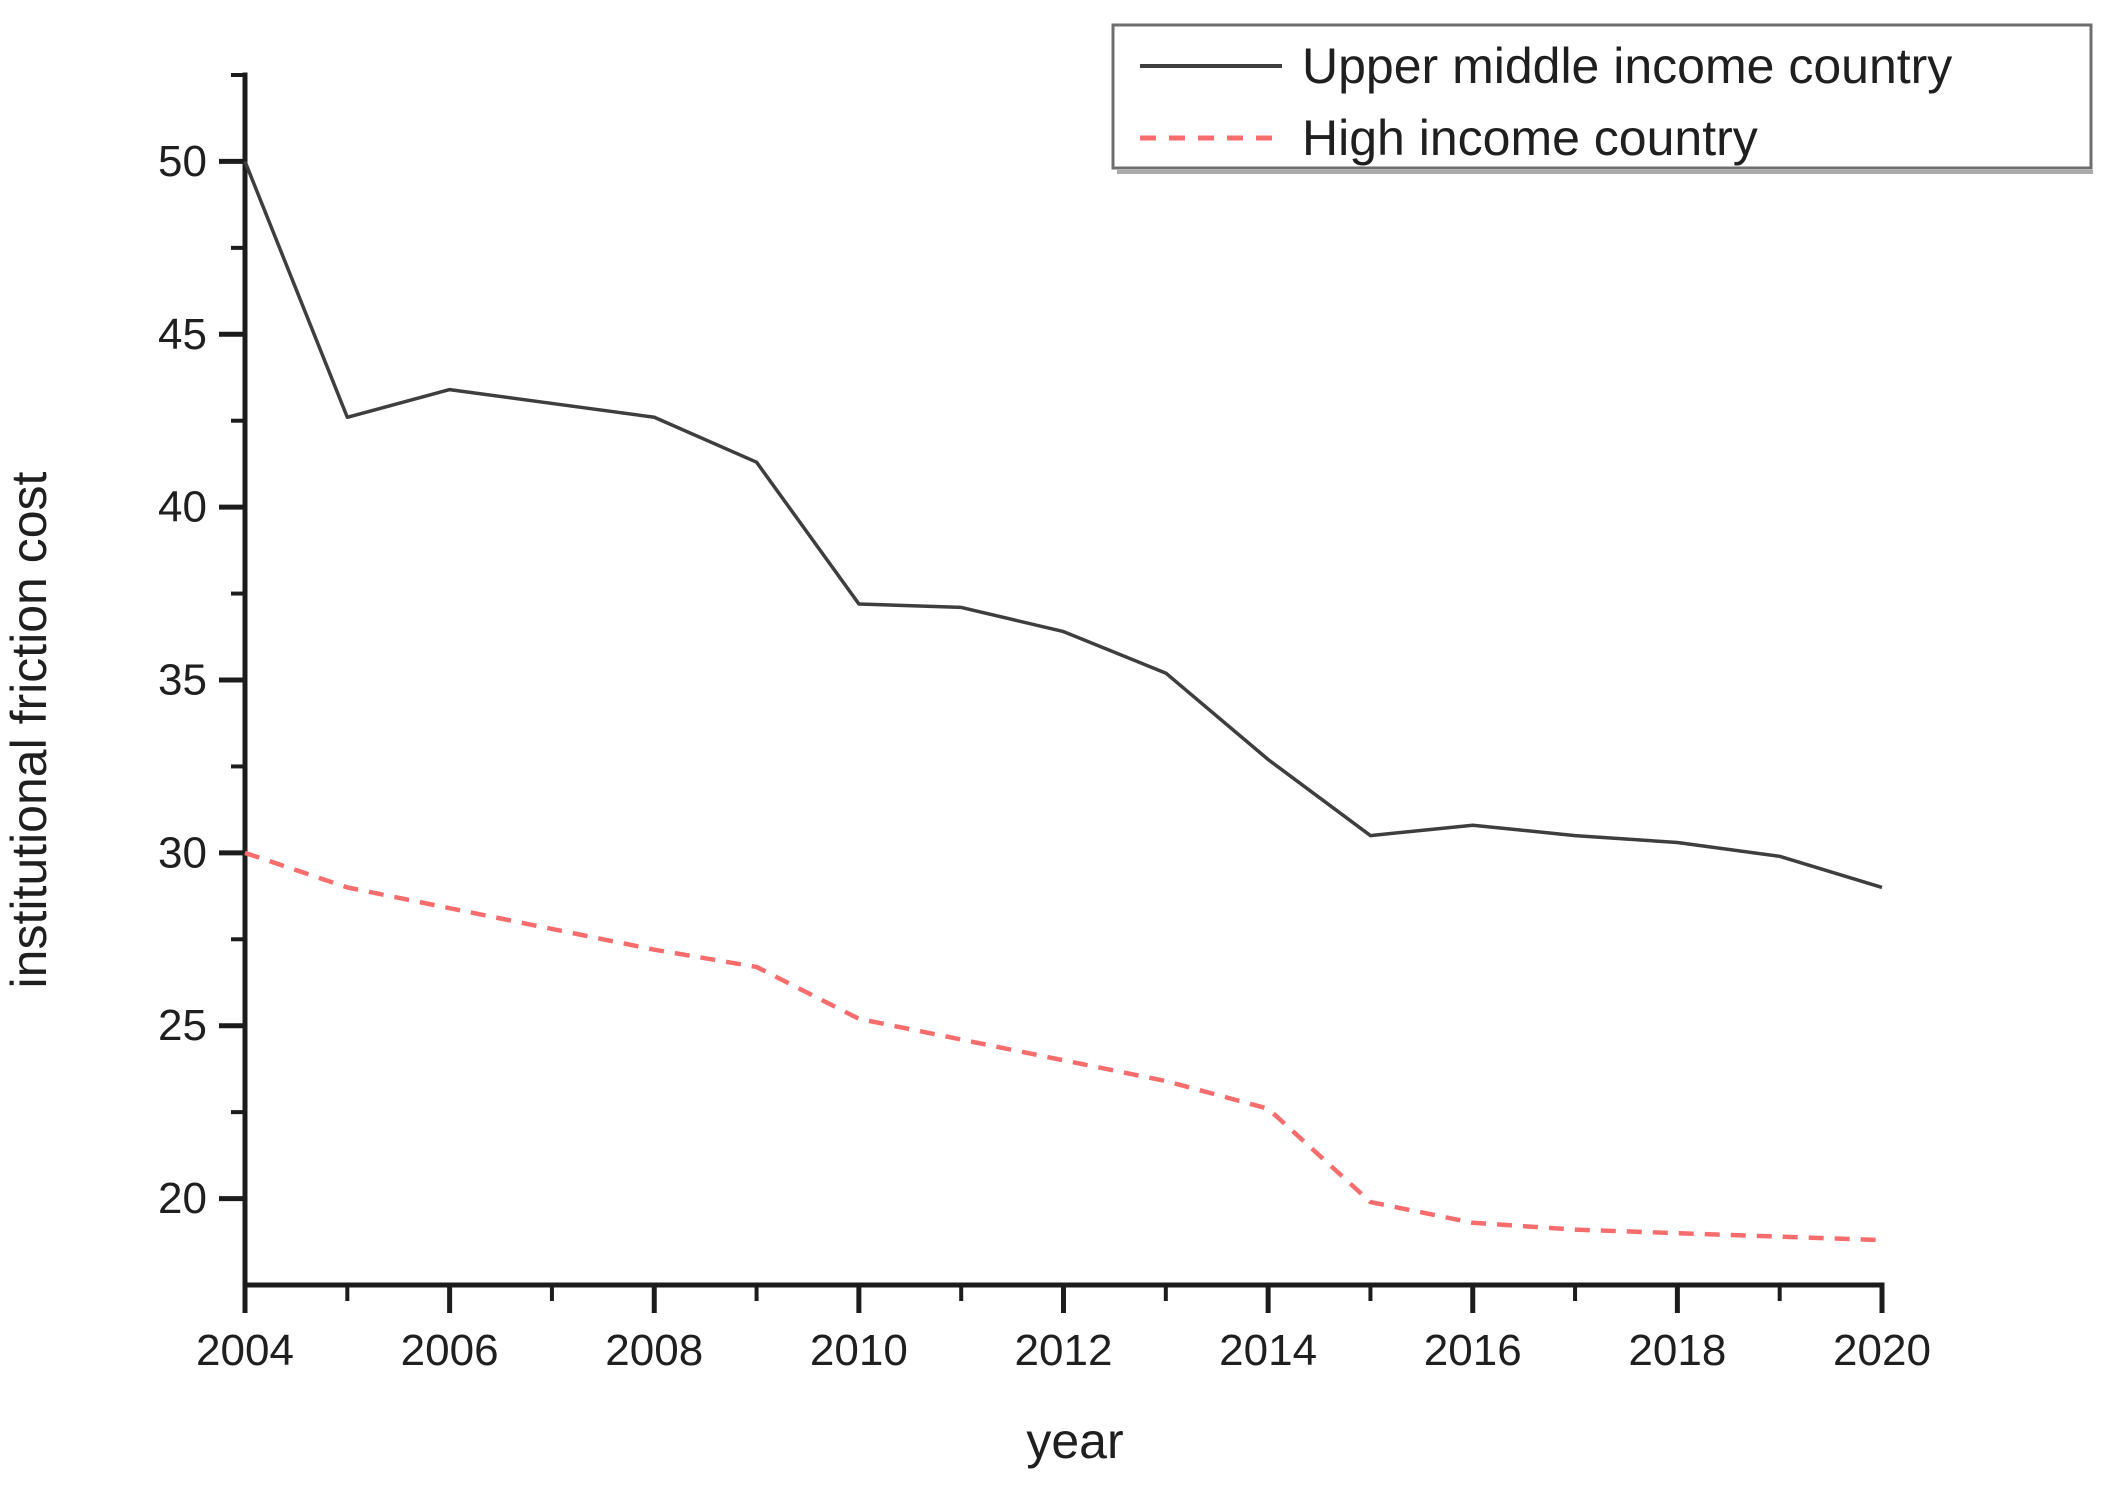 This screenshot has height=1495, width=2106. I want to click on x-axis-ticks: 2004 2006 2008 2010 2012 2014 2016 2018 2020, so click(1063, 1330).